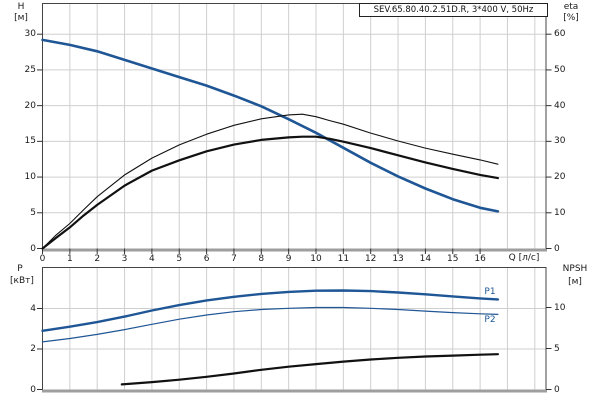 This screenshot has width=600, height=400. What do you see at coordinates (21, 7) in the screenshot?
I see `h-axis-title: H` at bounding box center [21, 7].